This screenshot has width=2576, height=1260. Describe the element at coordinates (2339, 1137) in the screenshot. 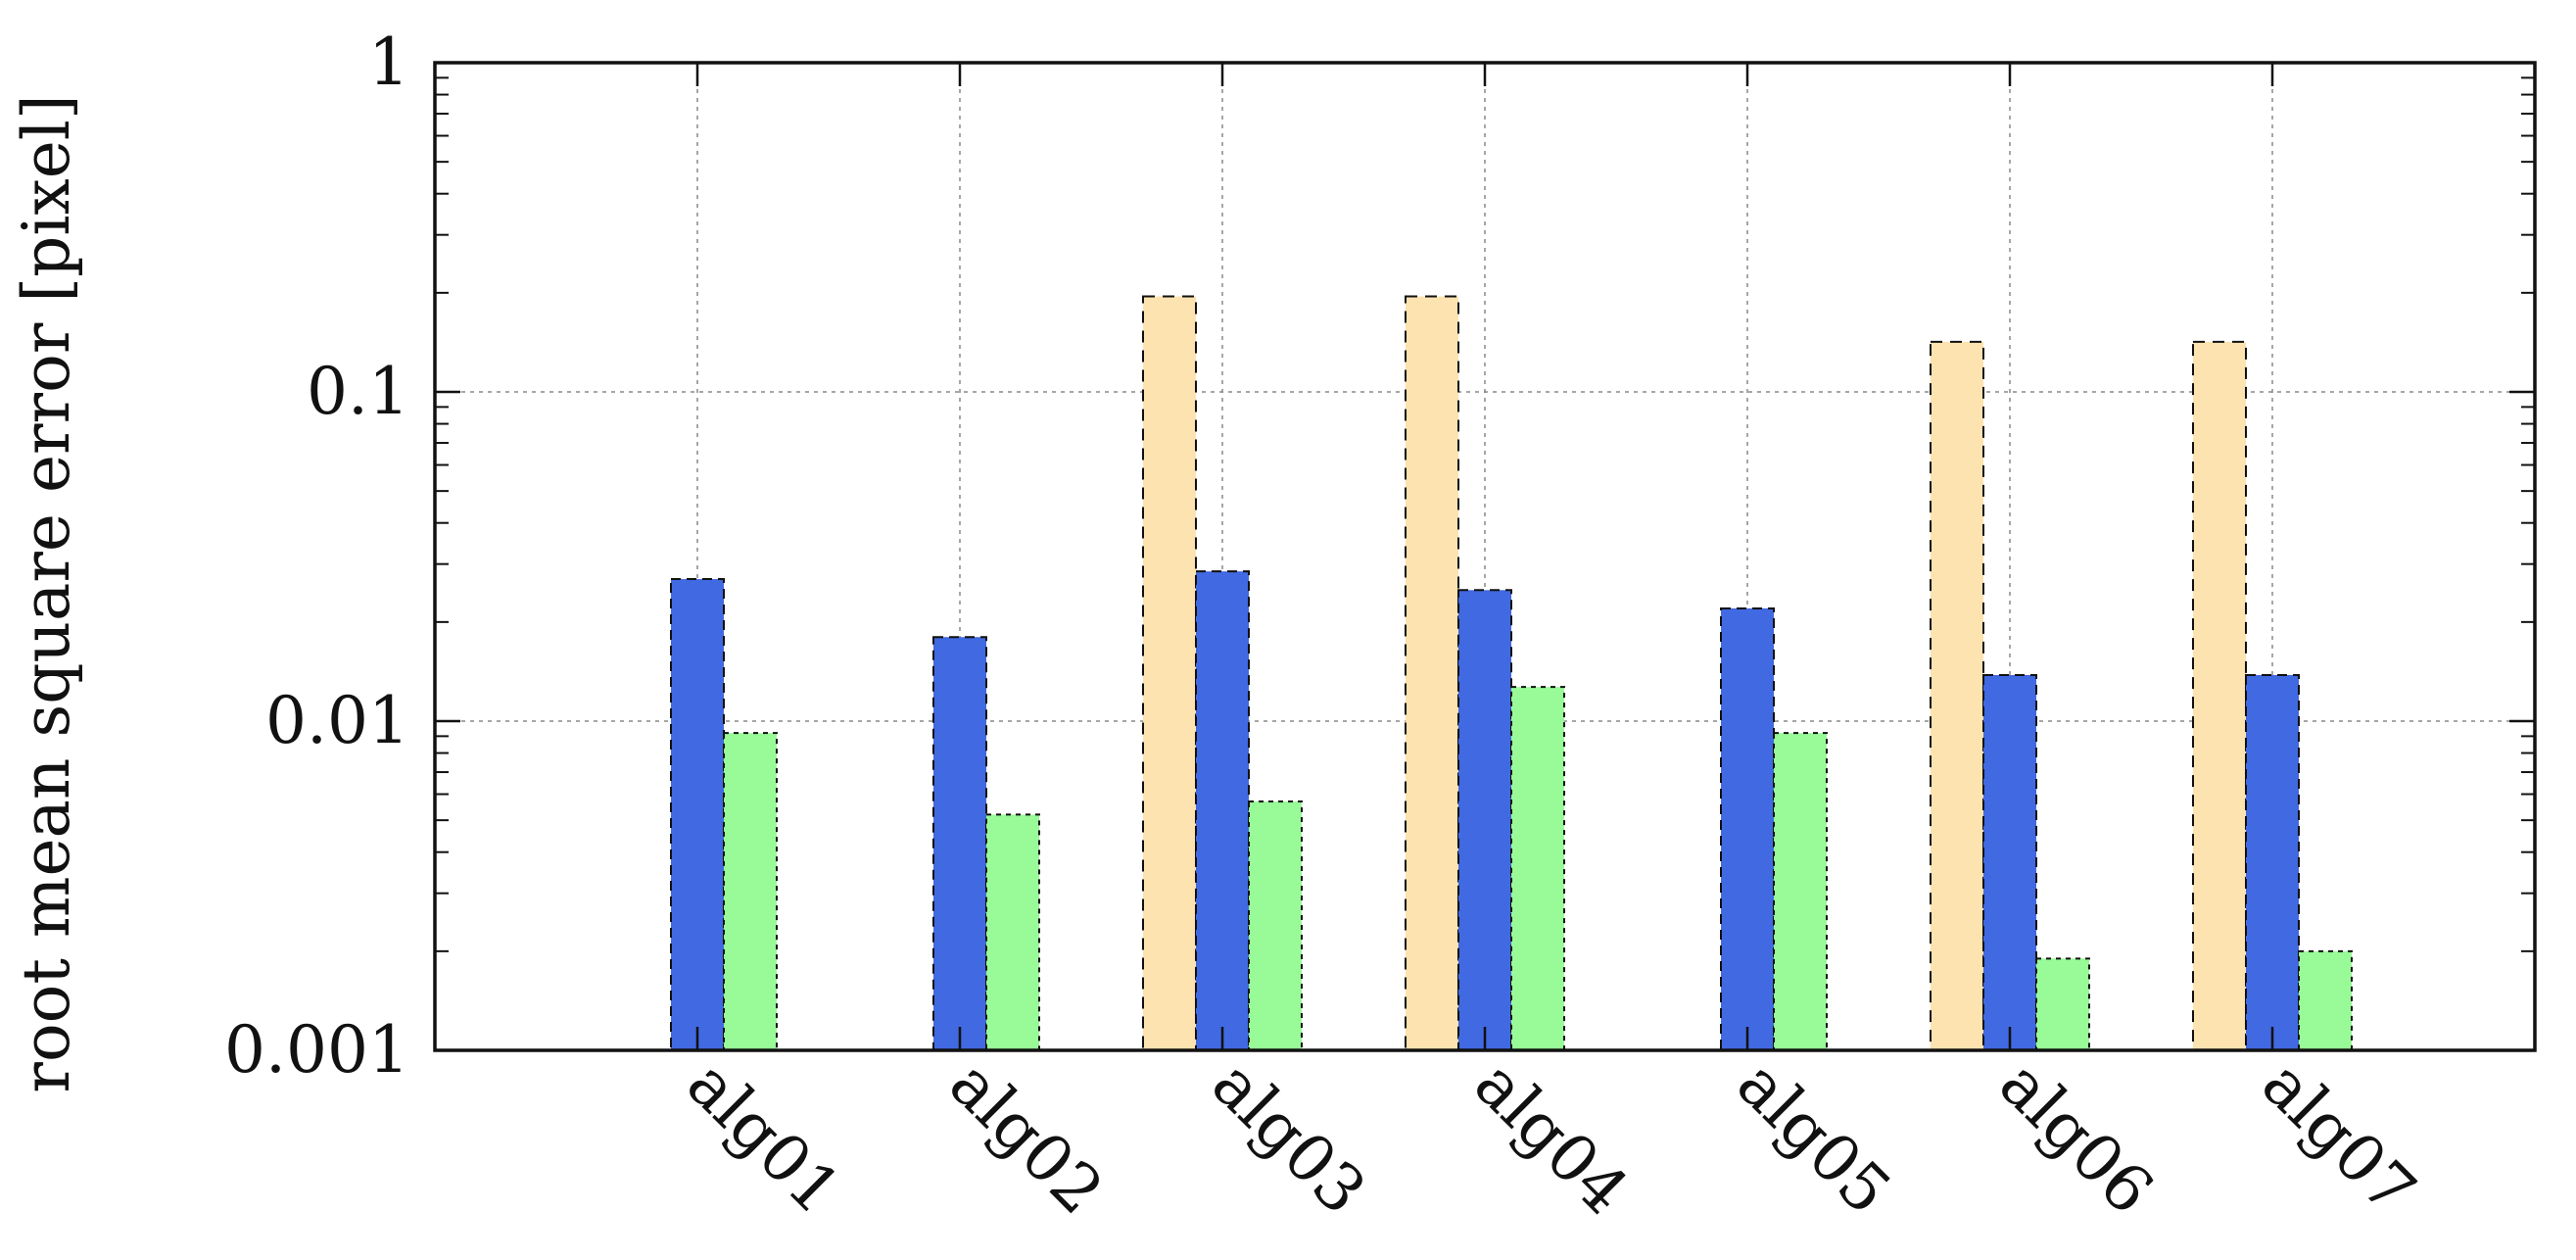

I see `x-tick-label: alg07` at that location.